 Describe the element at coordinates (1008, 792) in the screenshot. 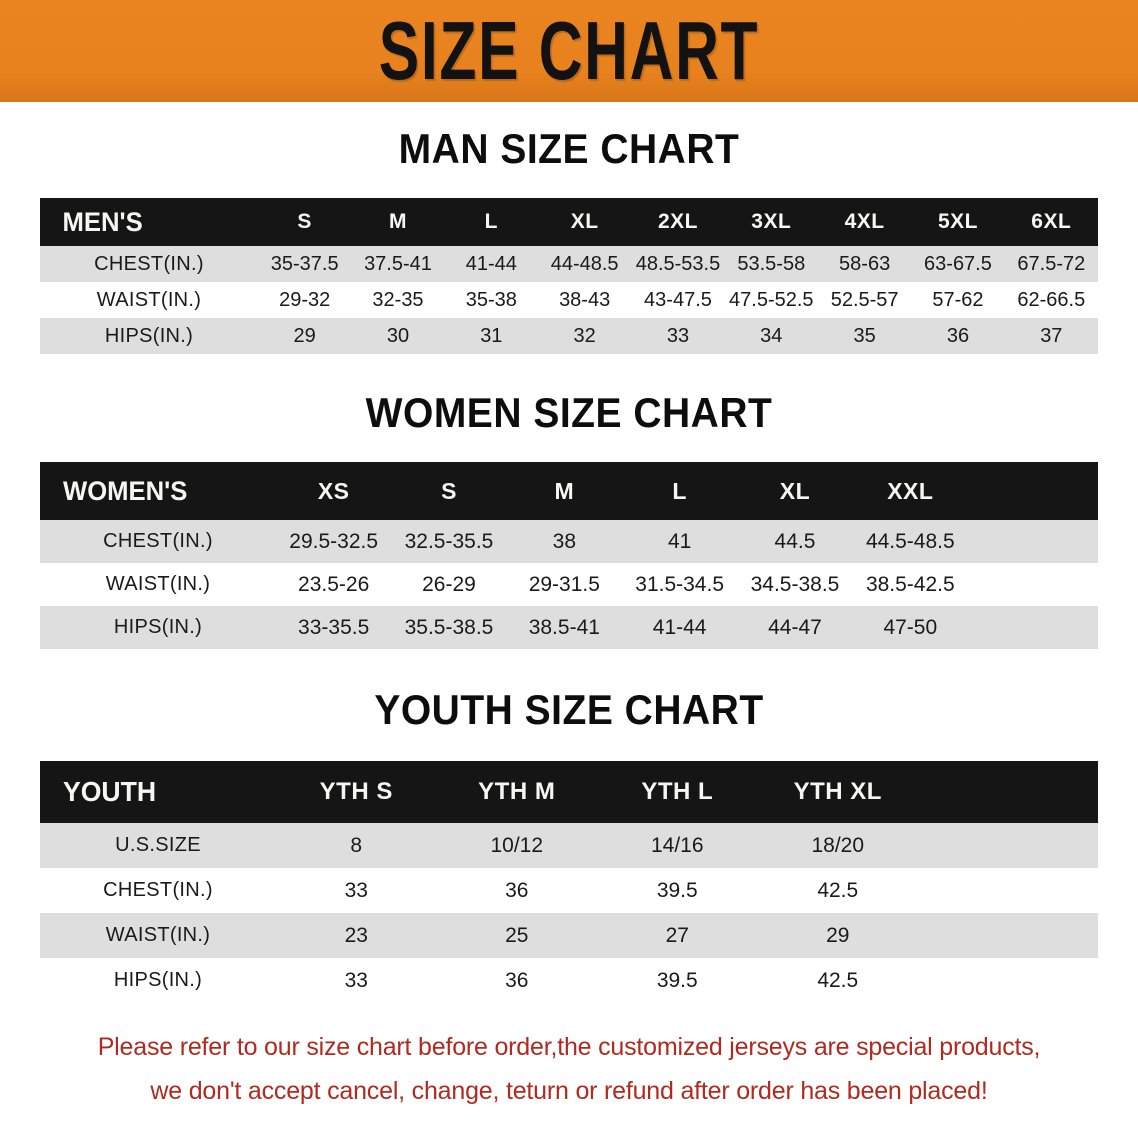

I see `youth-header-spacer` at that location.